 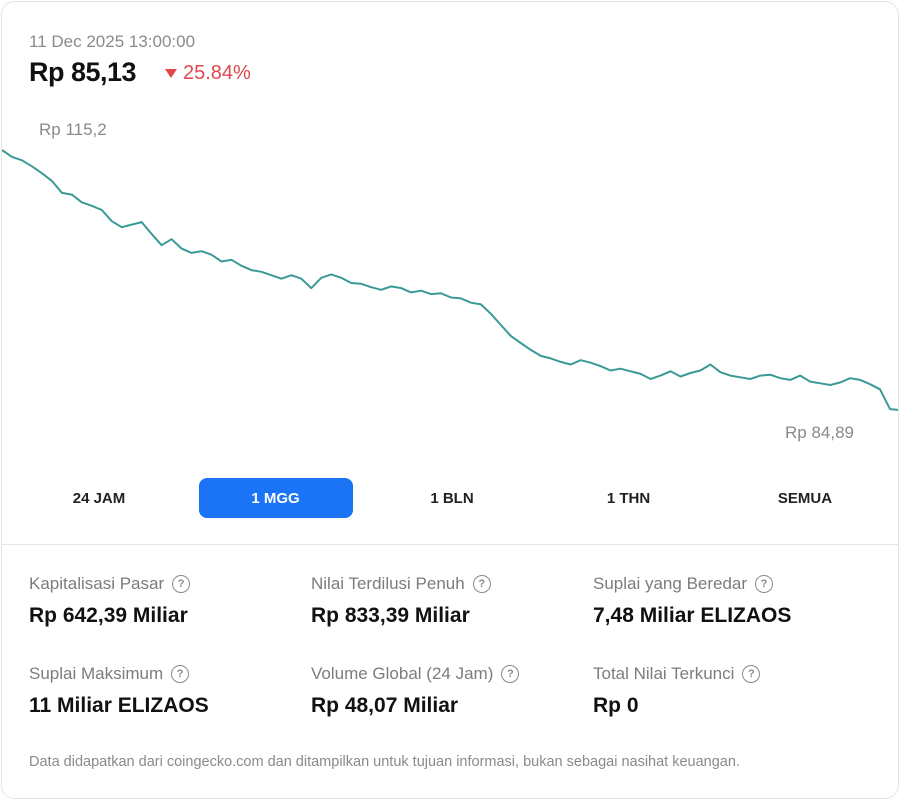 What do you see at coordinates (164, 601) in the screenshot?
I see `stat-market-cap: Kapitalisasi Pasar? Rp 642,39 Miliar` at bounding box center [164, 601].